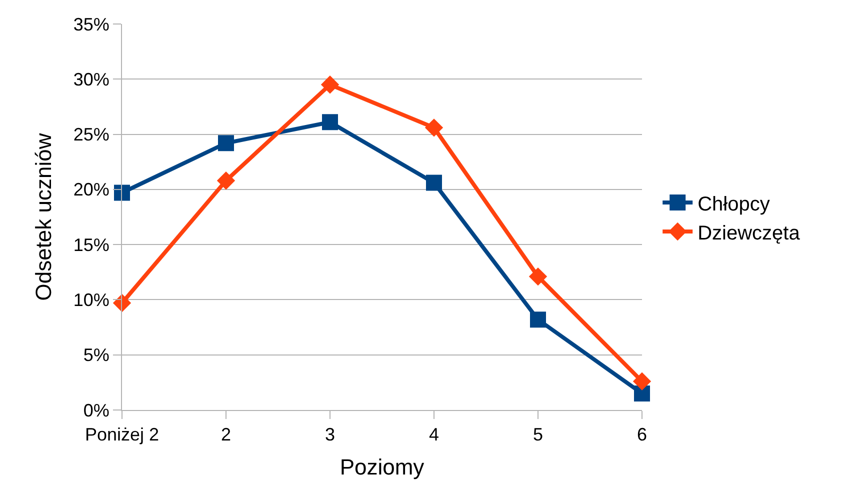  What do you see at coordinates (91, 300) in the screenshot?
I see `y-tick-label: 10%` at bounding box center [91, 300].